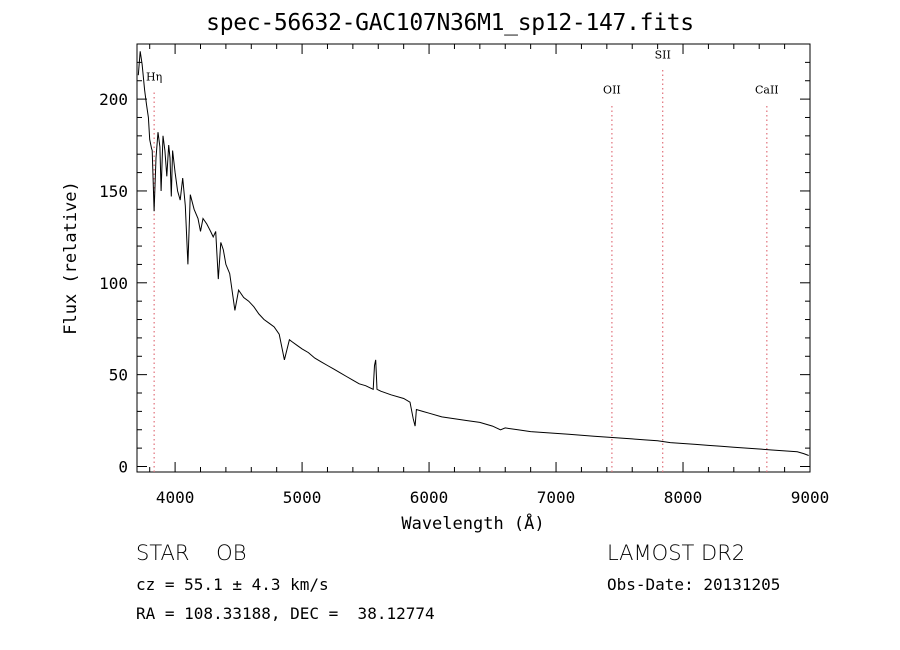  What do you see at coordinates (810, 497) in the screenshot?
I see `x-tick-label: 9000` at bounding box center [810, 497].